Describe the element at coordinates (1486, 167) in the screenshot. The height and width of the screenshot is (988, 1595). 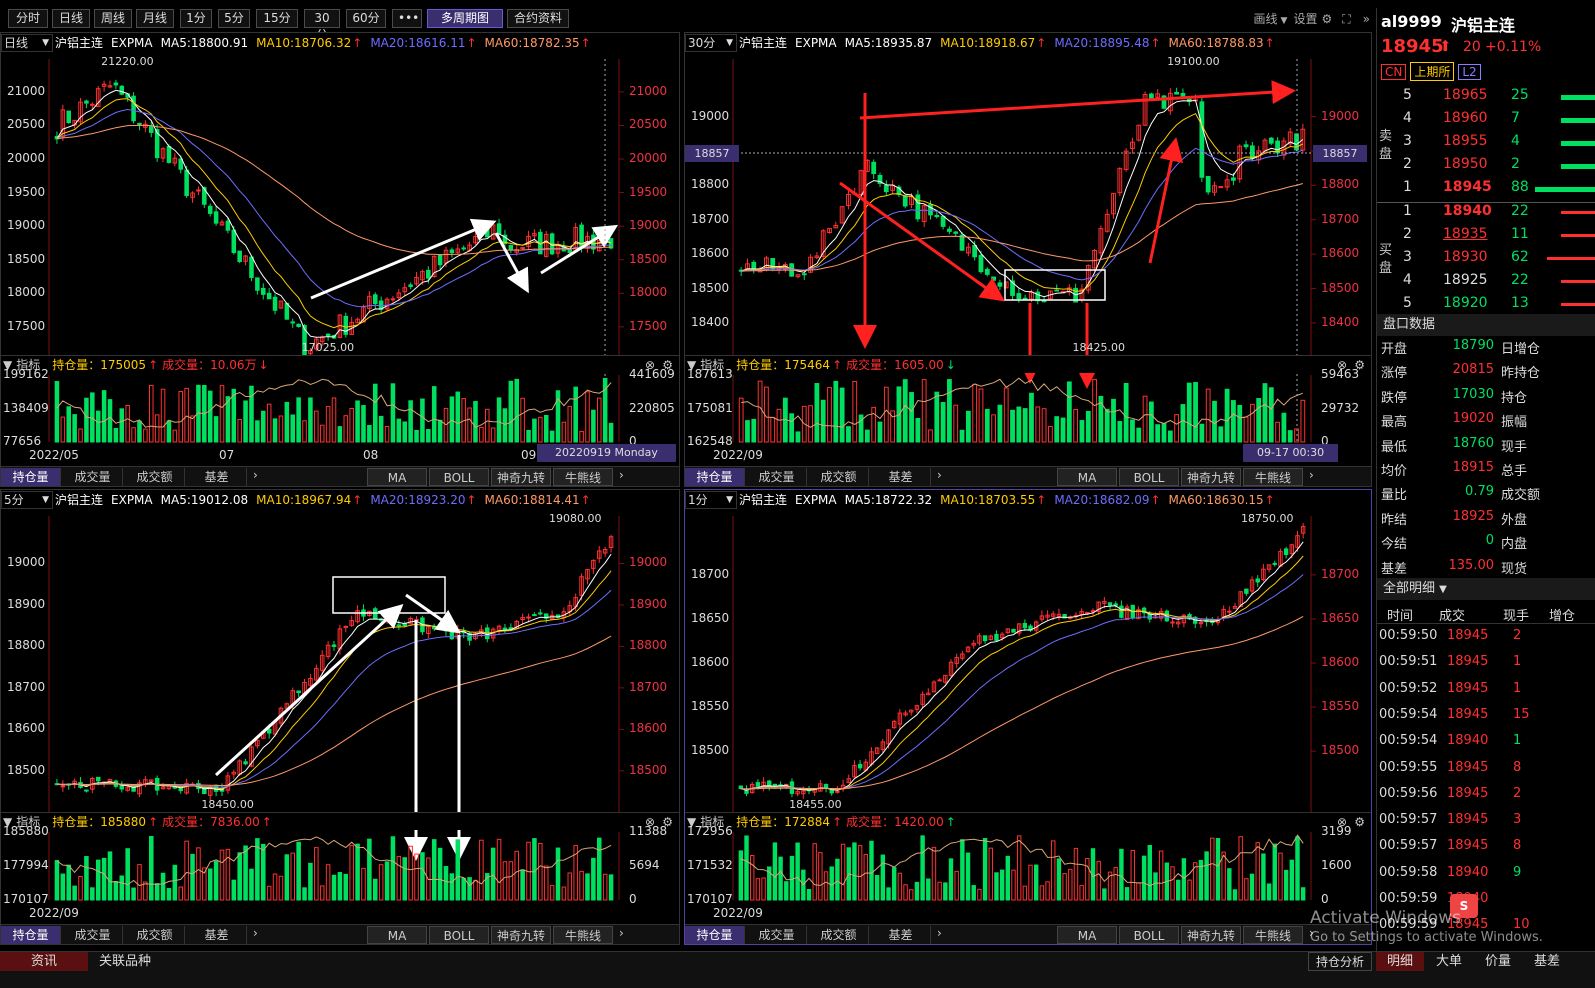
I see `ask-row: 2 18950 2` at that location.